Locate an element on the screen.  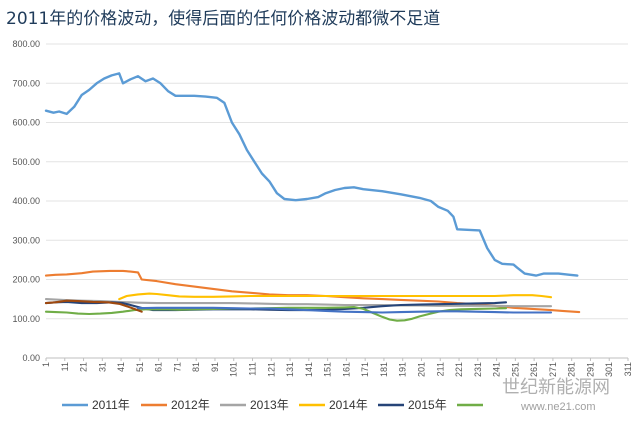
legend: 2011年 2012年 2013年 2014年 2015年 is located at coordinates (272, 405).